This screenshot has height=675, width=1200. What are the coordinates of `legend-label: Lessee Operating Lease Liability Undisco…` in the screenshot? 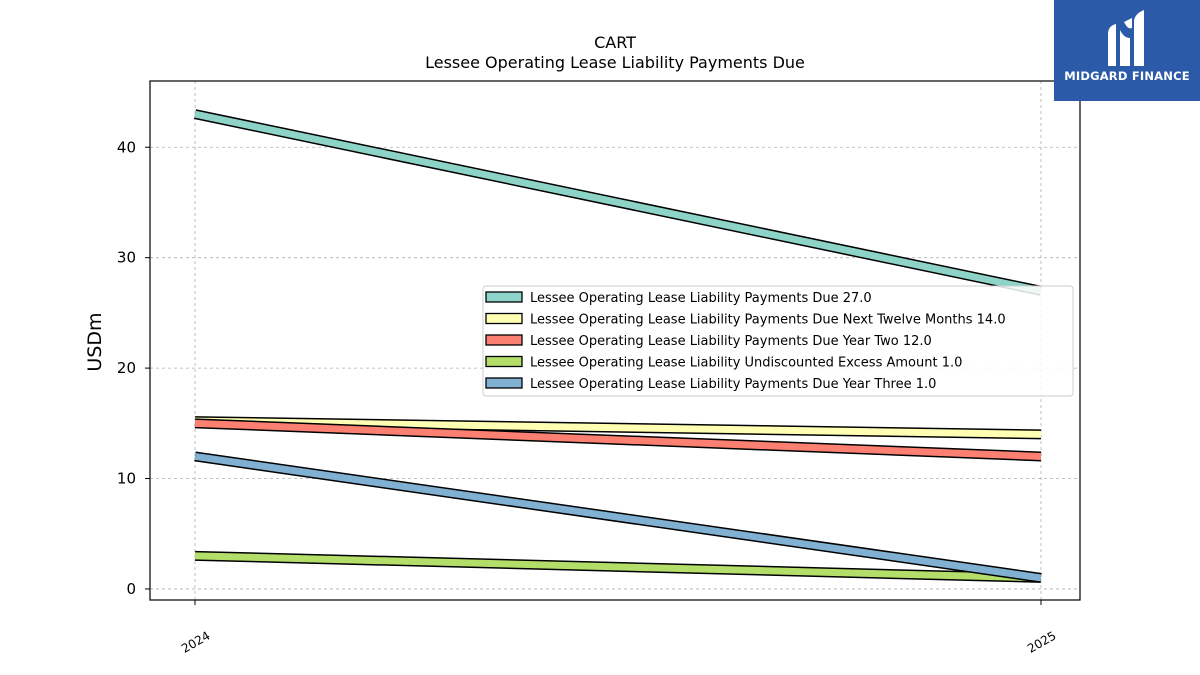 It's located at (746, 363).